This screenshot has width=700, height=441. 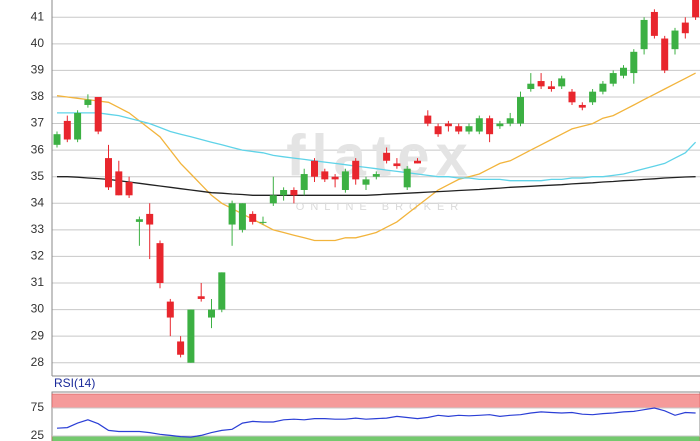 What do you see at coordinates (38, 202) in the screenshot?
I see `y-tick-label: 34` at bounding box center [38, 202].